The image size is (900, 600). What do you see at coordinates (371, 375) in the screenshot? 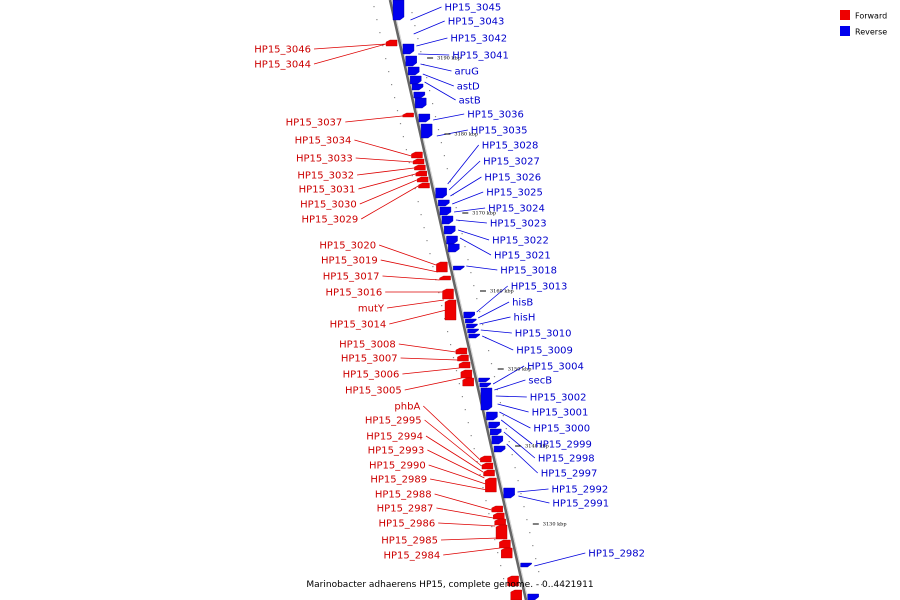
I see `gene-label-hp15-3006: HP15_3006` at bounding box center [371, 375].